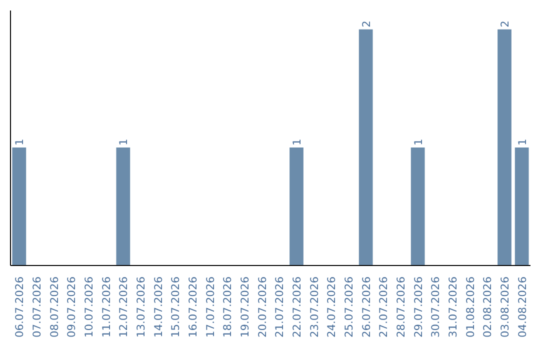  I want to click on x-tick-label: 12.07.2026, so click(123, 307).